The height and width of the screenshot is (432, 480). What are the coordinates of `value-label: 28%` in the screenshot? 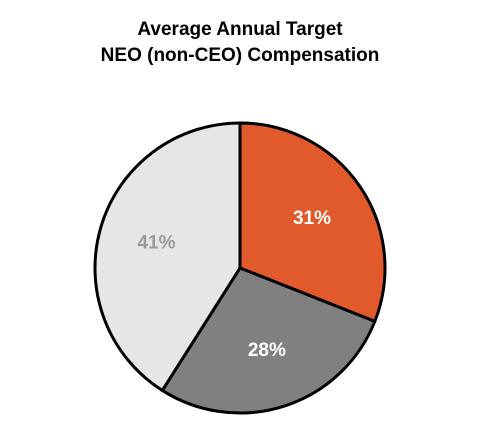 It's located at (267, 350).